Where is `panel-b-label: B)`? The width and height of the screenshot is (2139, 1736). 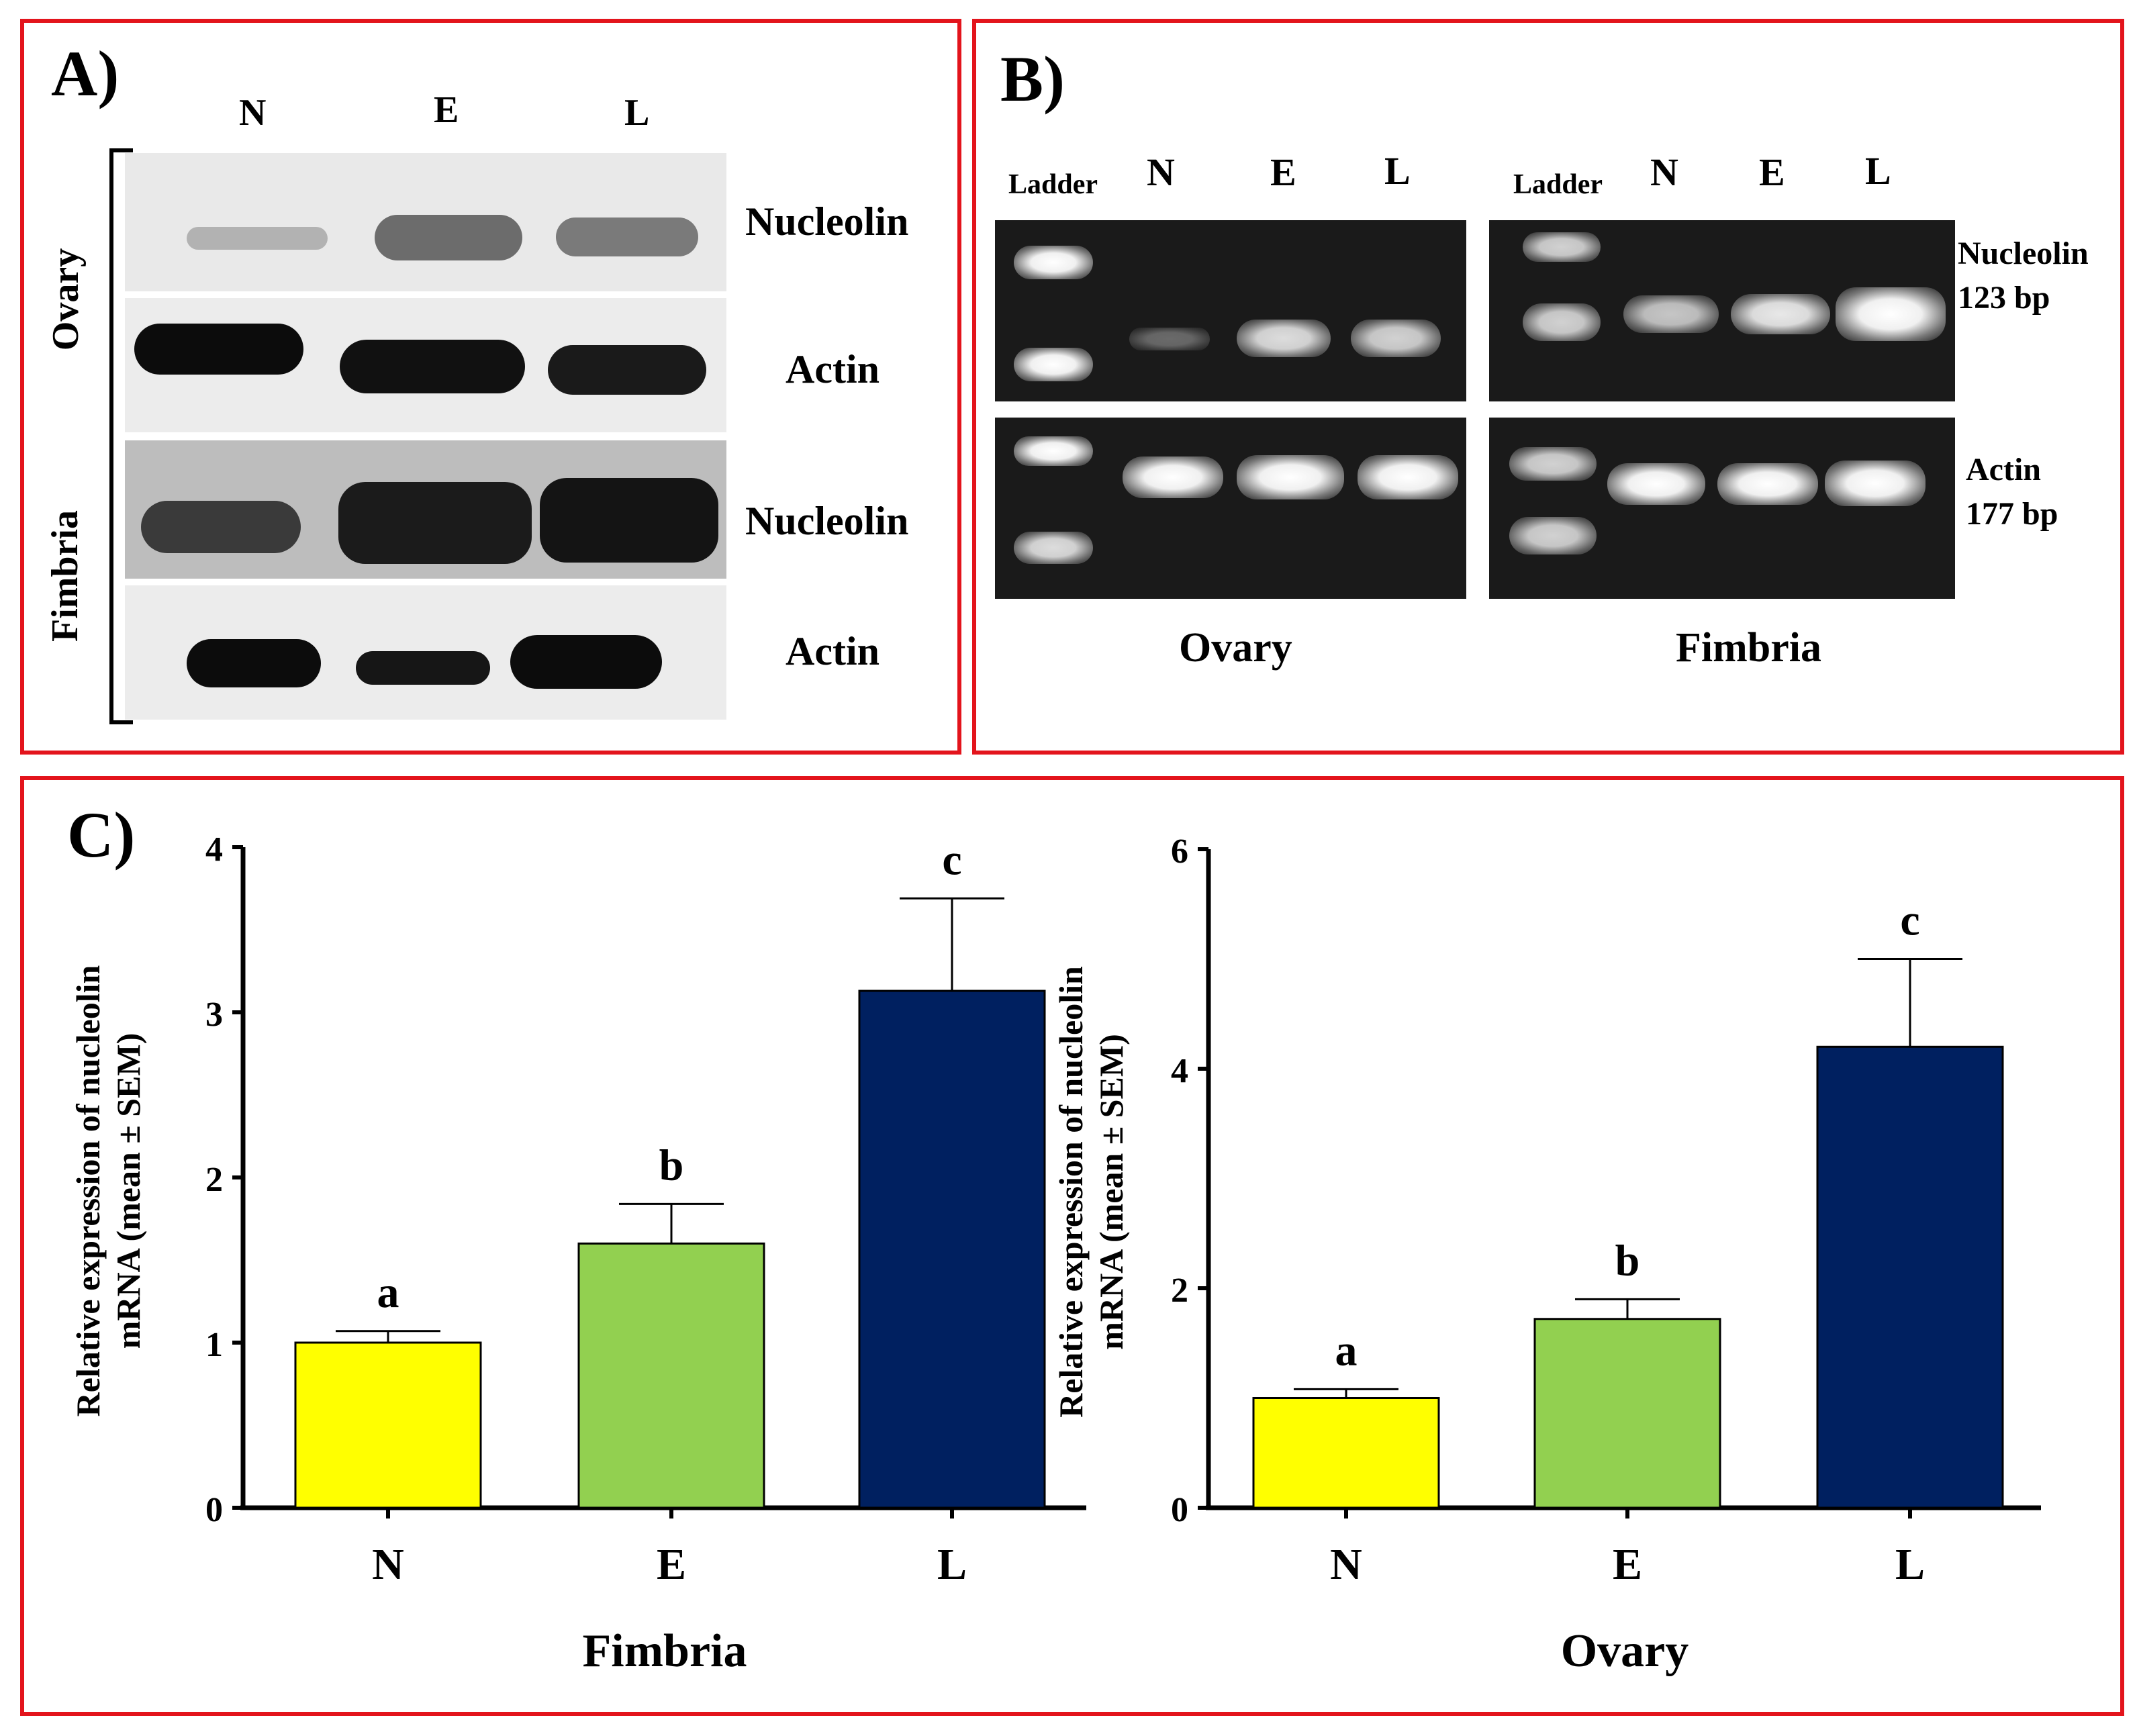 panel-b-label: B) is located at coordinates (1032, 79).